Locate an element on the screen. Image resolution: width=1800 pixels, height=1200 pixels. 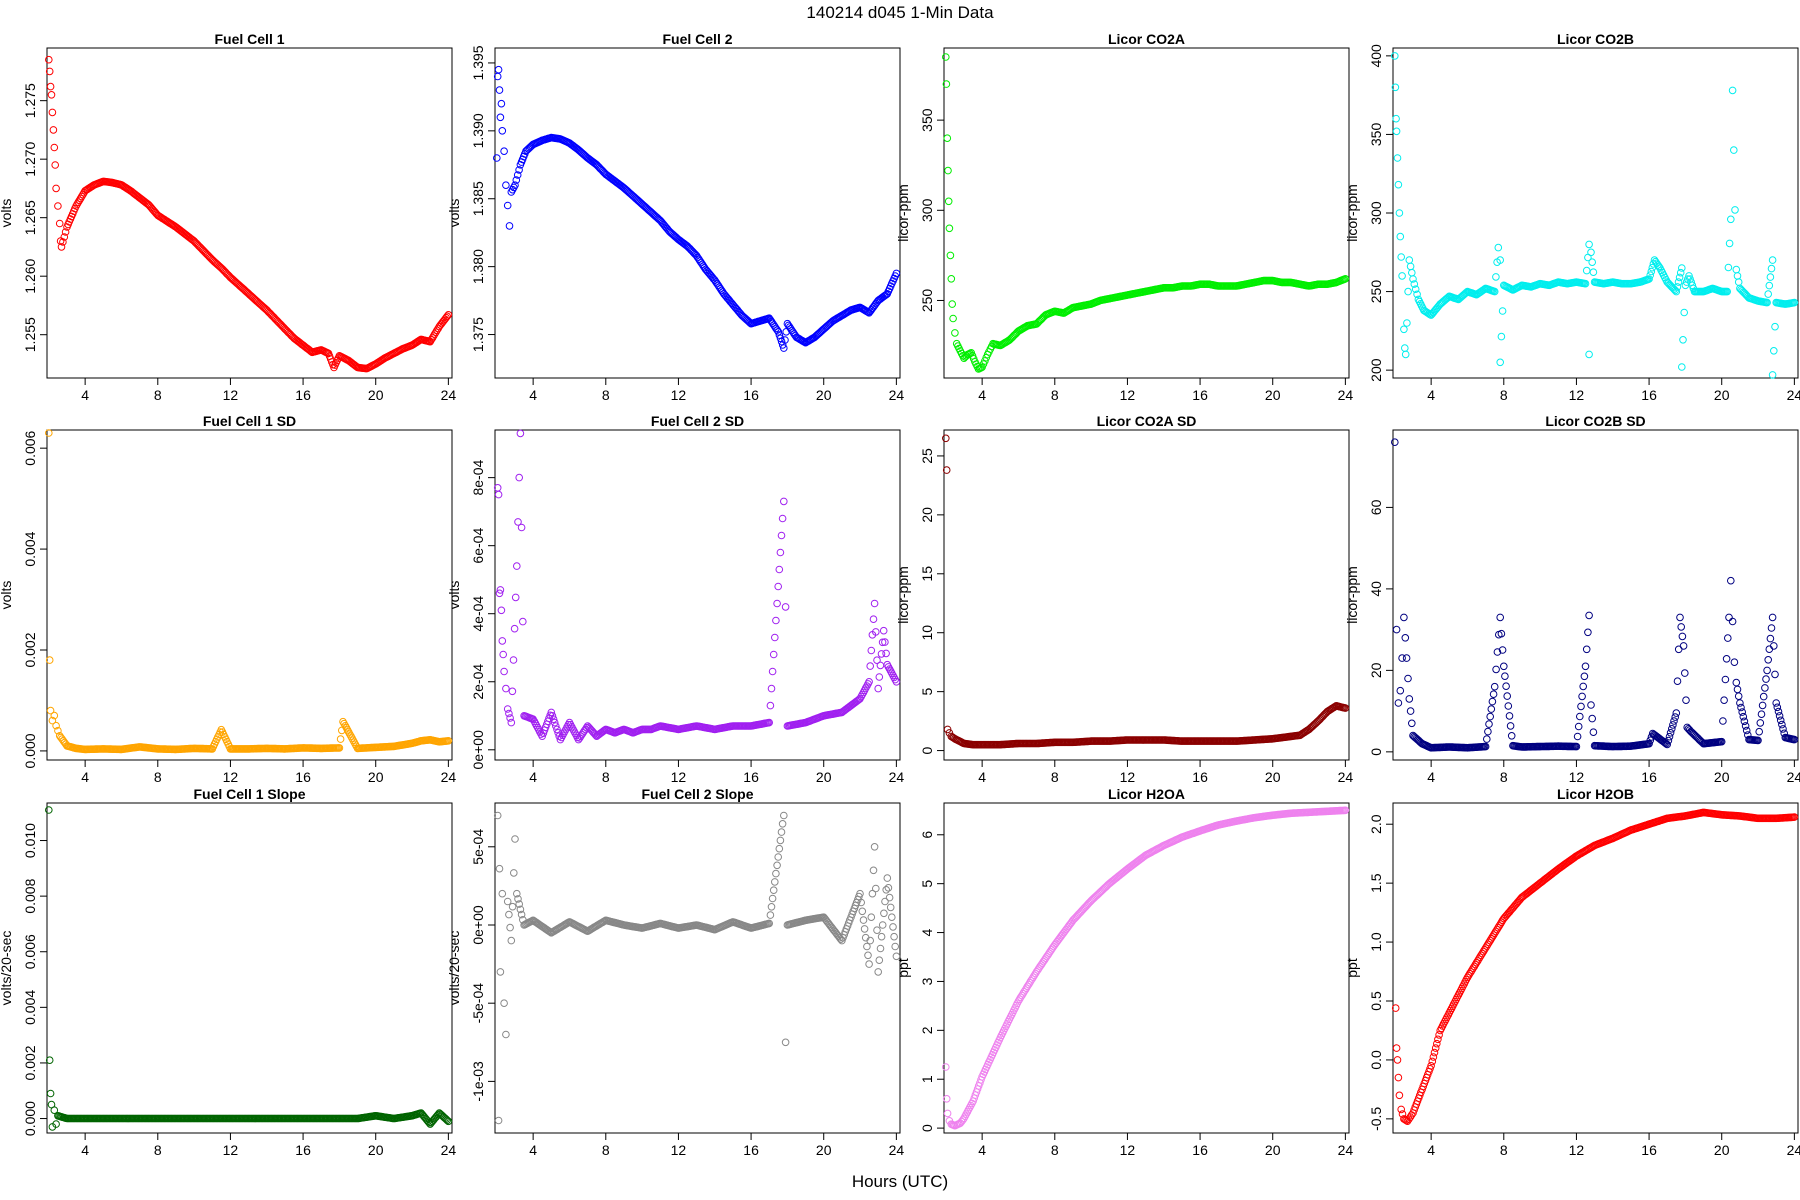
y-tick-label: 40 is located at coordinates (1376, 589).